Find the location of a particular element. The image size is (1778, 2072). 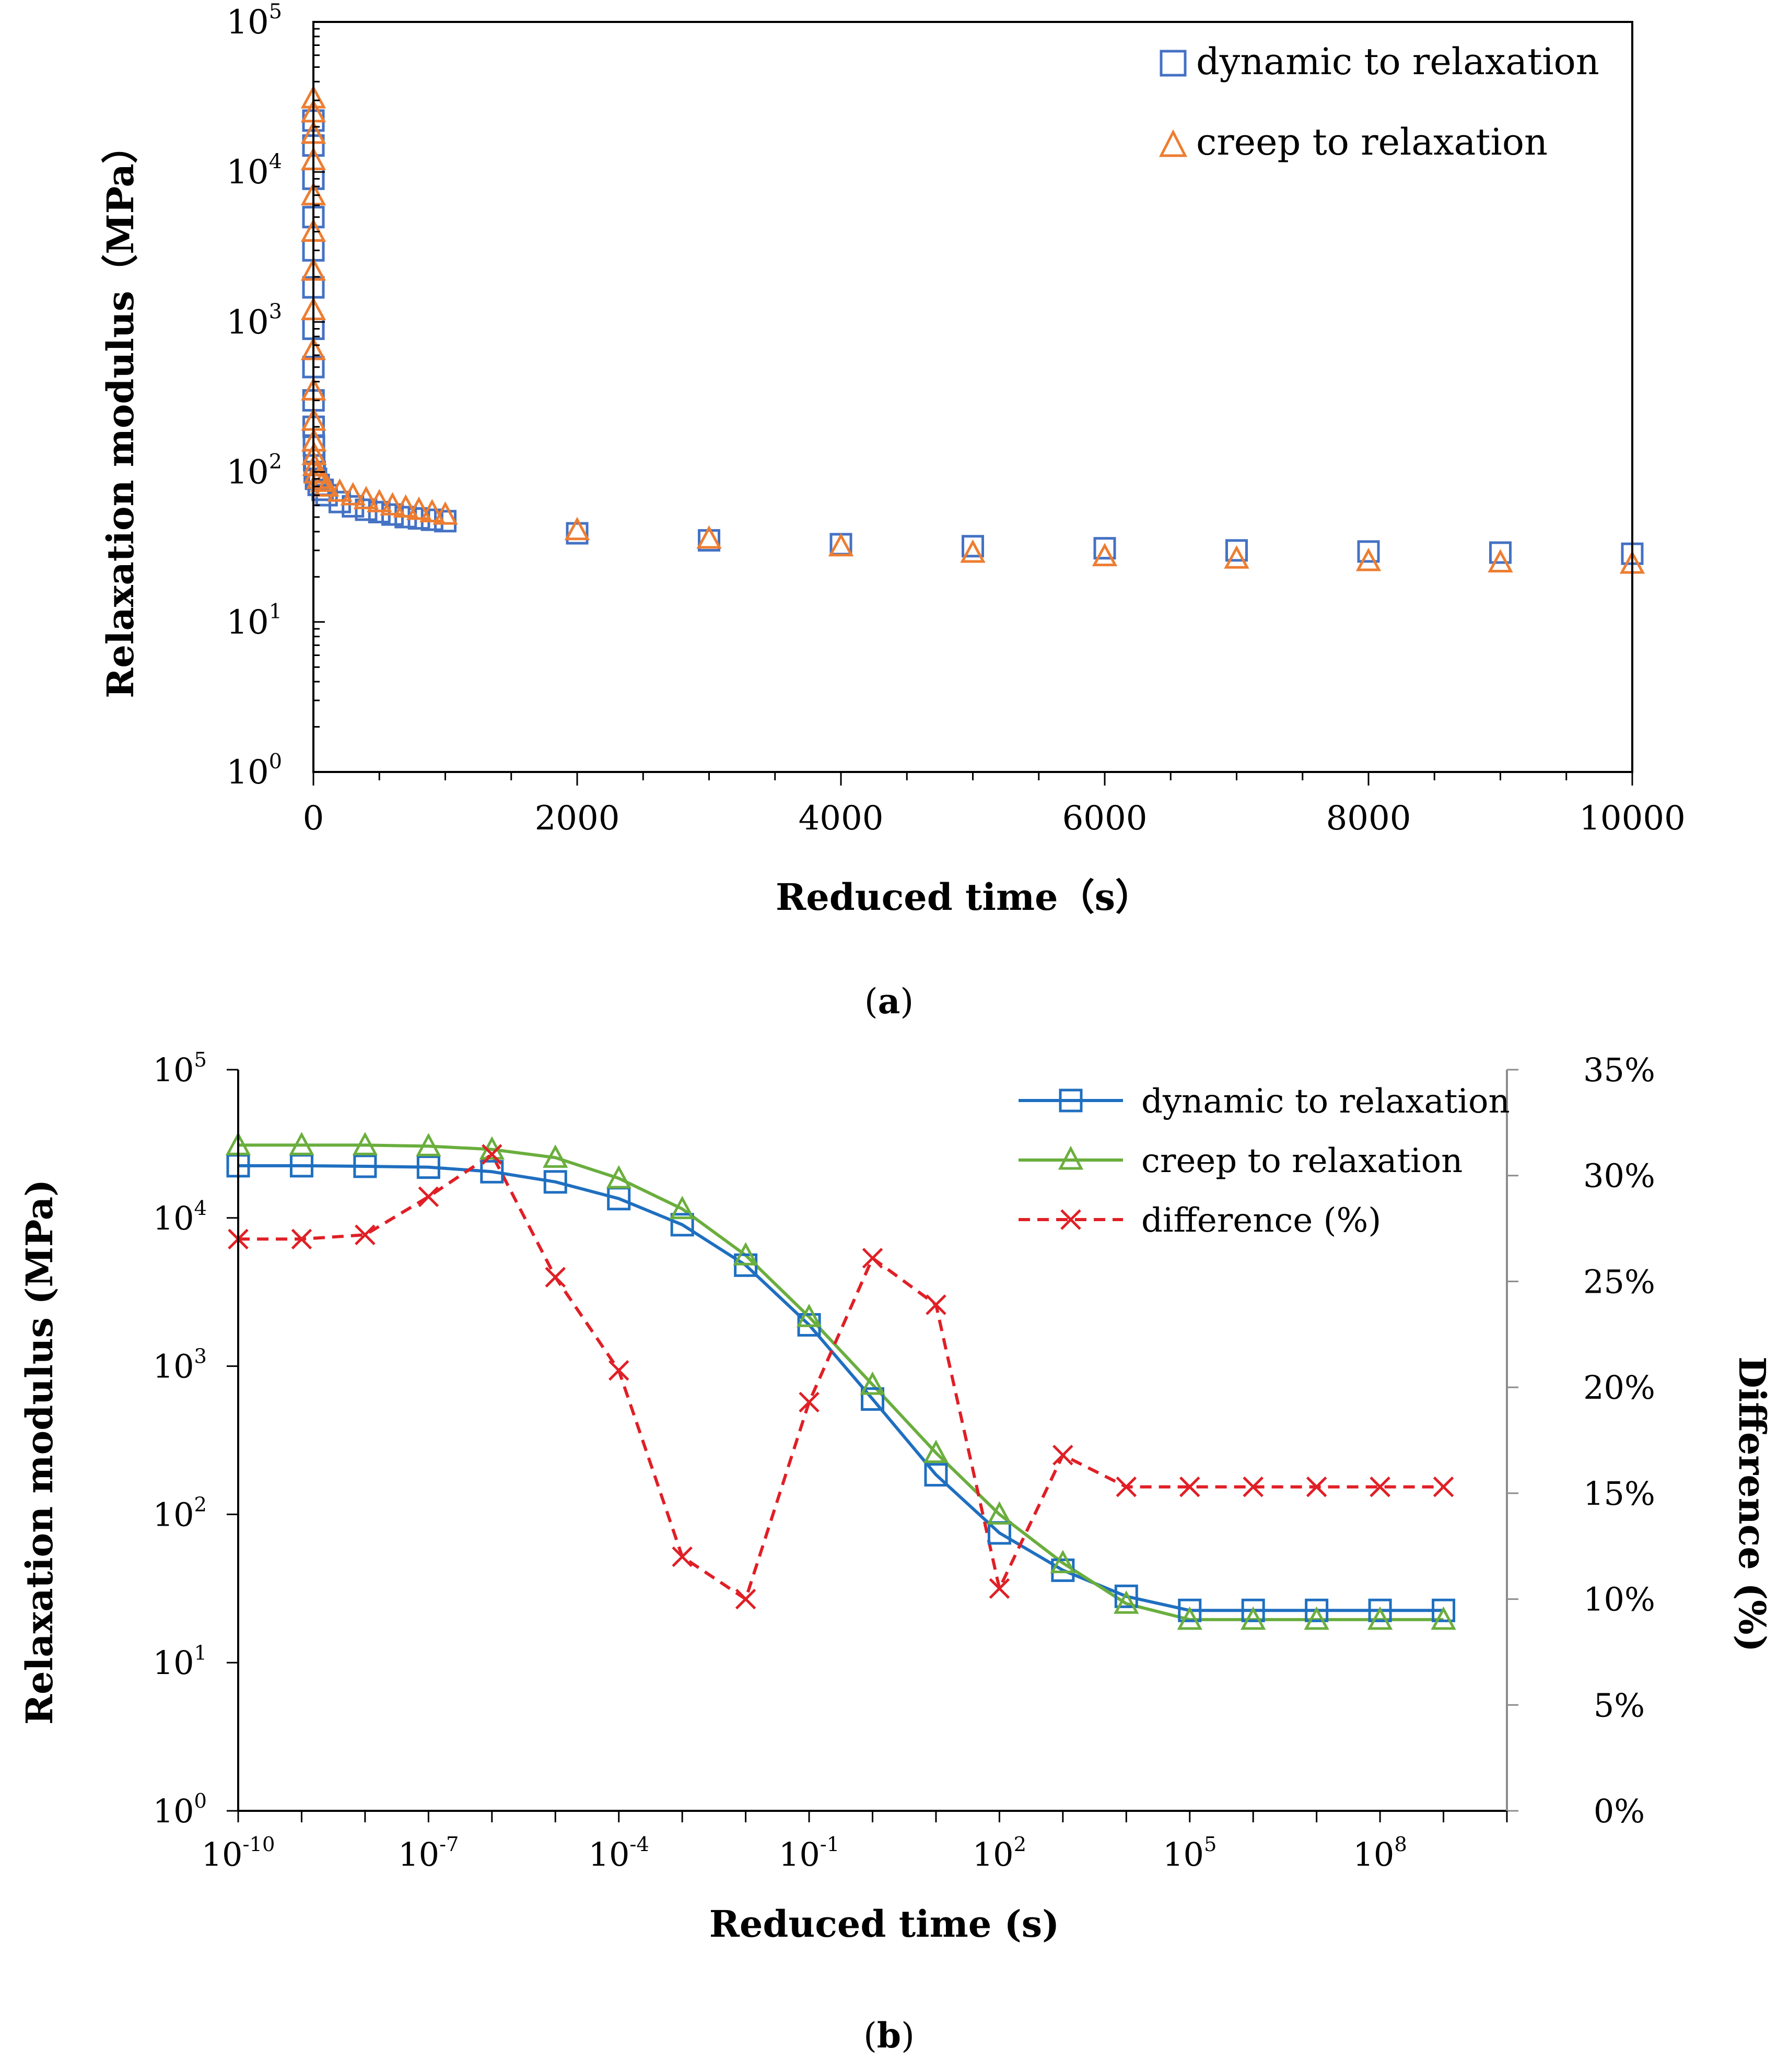

chart-a-x-tick-label: 10000 is located at coordinates (1632, 818).